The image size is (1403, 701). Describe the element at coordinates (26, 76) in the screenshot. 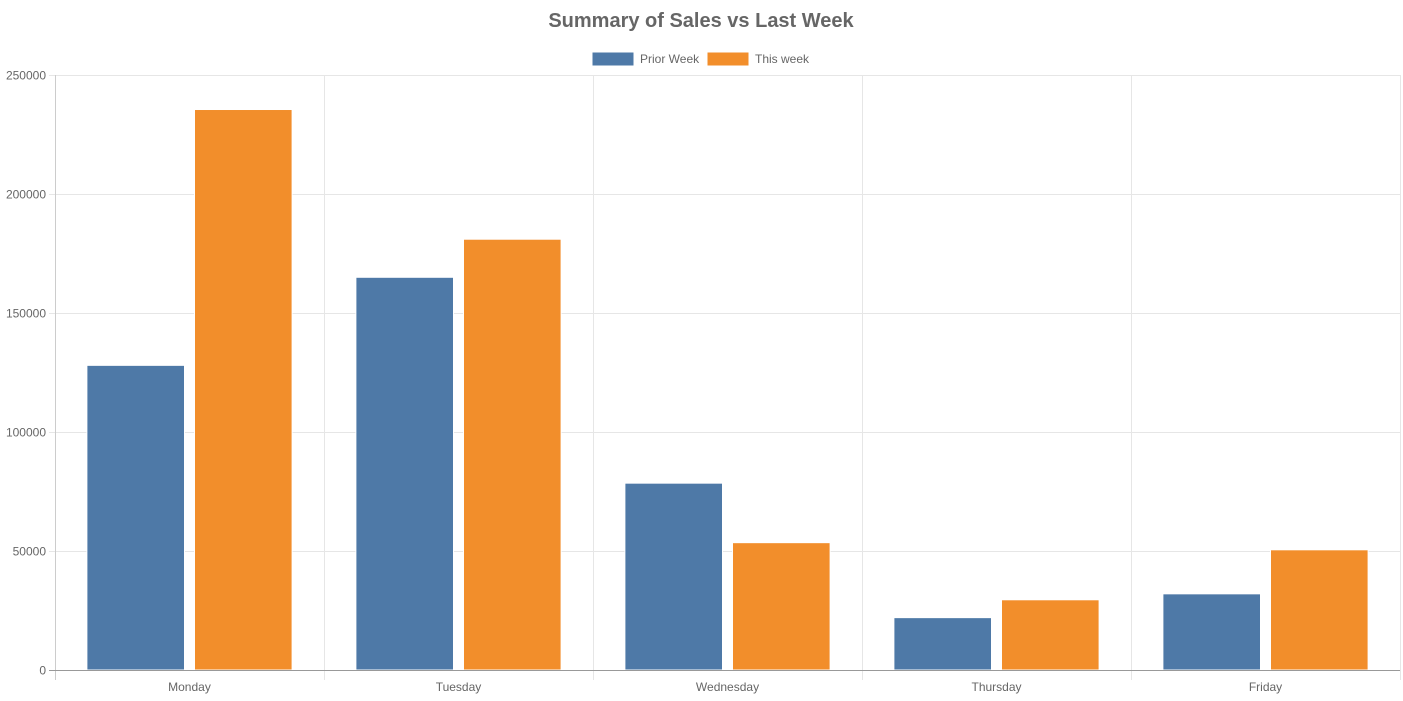

I see `y-tick-label: 250000` at that location.